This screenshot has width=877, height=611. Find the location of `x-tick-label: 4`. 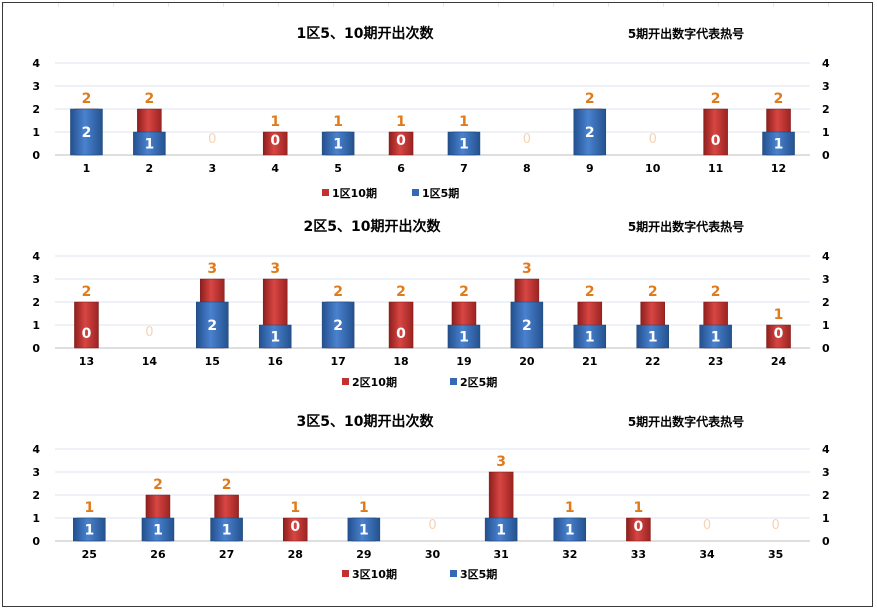

x-tick-label: 4 is located at coordinates (275, 168).